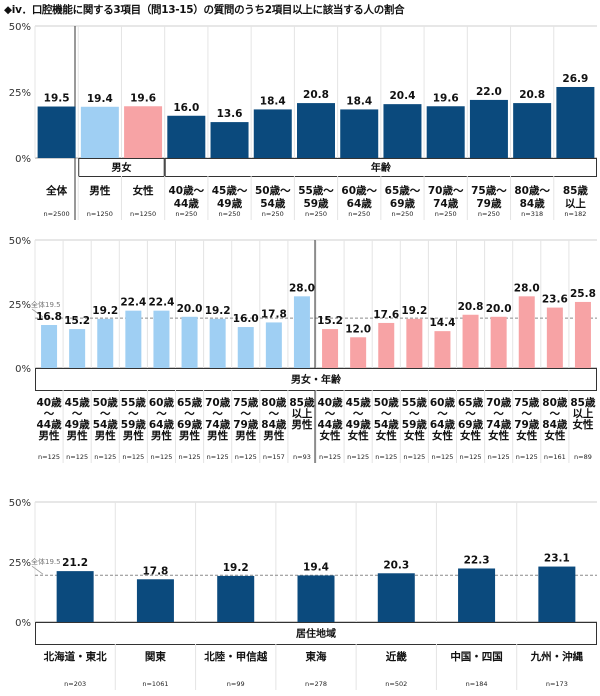 Image resolution: width=600 pixels, height=696 pixels. What do you see at coordinates (532, 214) in the screenshot?
I see `sample-size-label: n=318` at bounding box center [532, 214].